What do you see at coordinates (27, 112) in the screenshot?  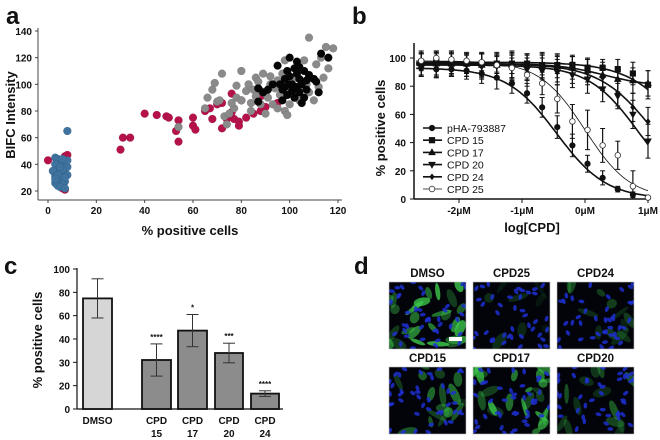 I see `y-tick-label: 80` at bounding box center [27, 112].